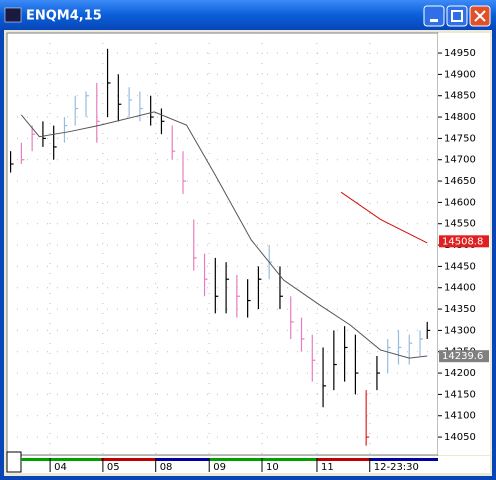 Image resolution: width=496 pixels, height=480 pixels. I want to click on y-tick-label: 14800, so click(460, 117).